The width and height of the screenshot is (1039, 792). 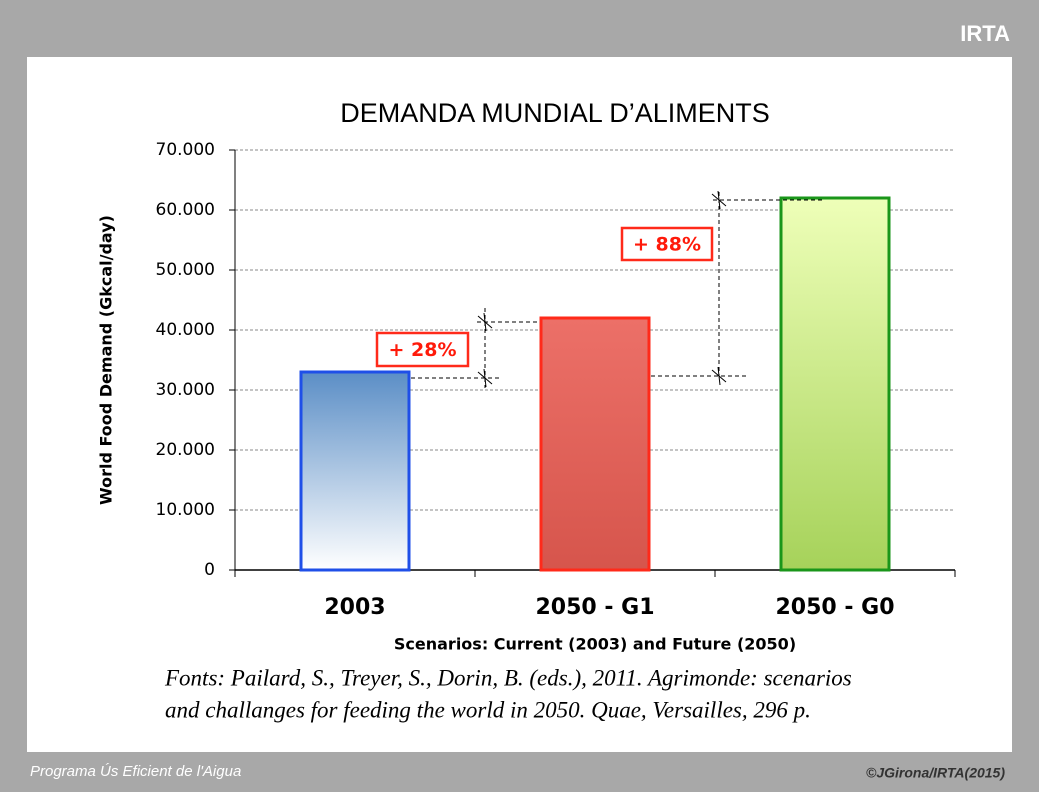 What do you see at coordinates (185, 510) in the screenshot?
I see `y-tick-label: 10.000` at bounding box center [185, 510].